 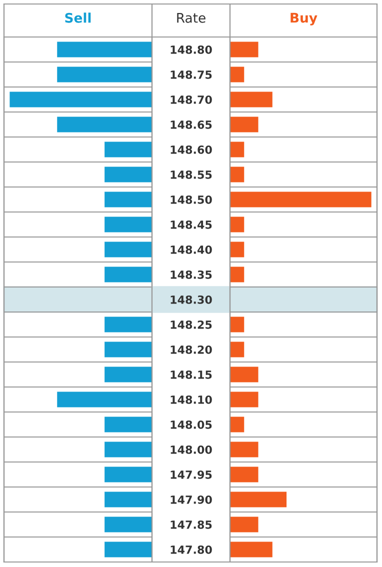 What do you see at coordinates (191, 424) in the screenshot?
I see `y-tick-label: 148.05` at bounding box center [191, 424].